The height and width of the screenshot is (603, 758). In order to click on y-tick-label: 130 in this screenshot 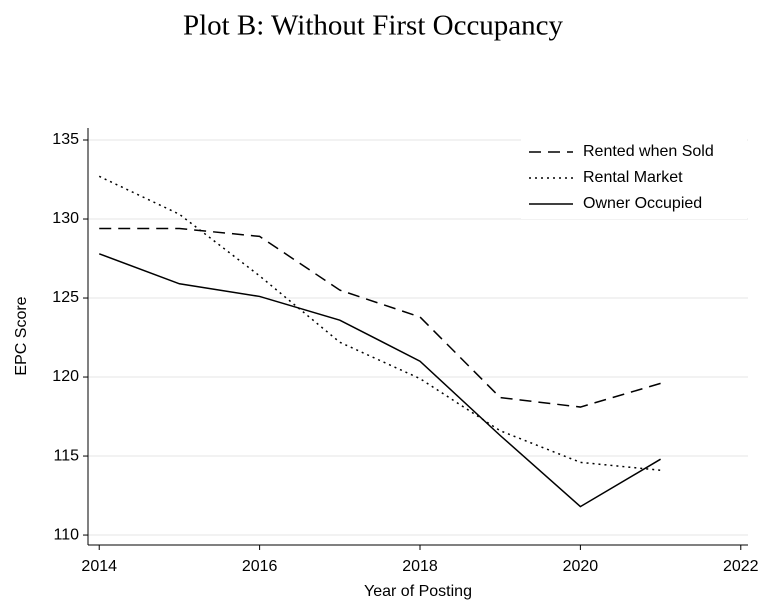, I will do `click(65, 218)`.